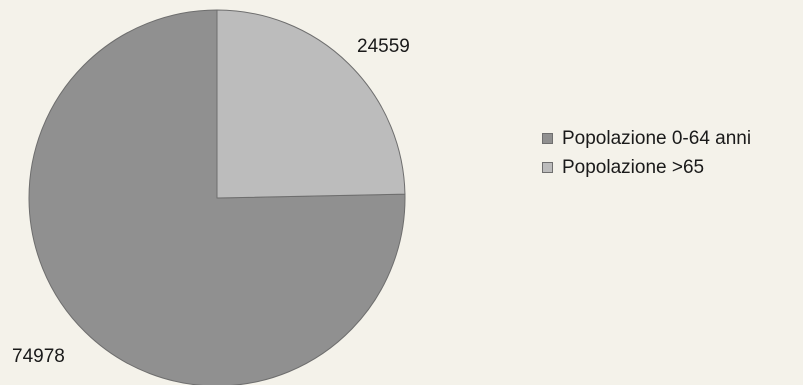 The width and height of the screenshot is (803, 385). I want to click on data-label-over-65: 24559, so click(383, 46).